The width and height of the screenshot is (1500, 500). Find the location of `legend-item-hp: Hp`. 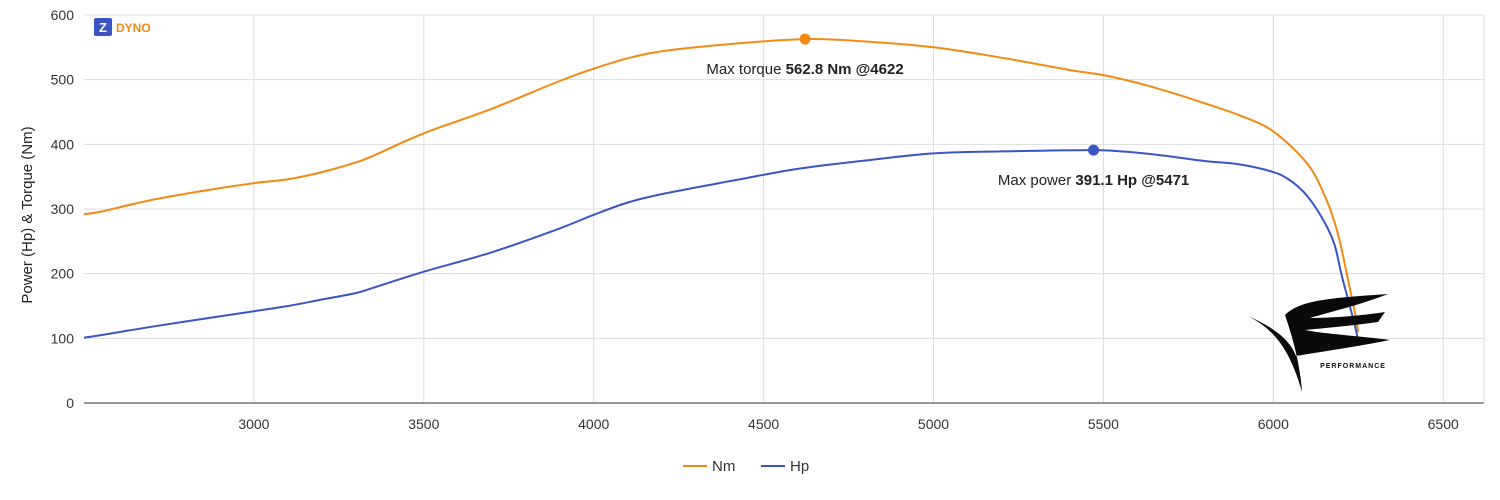

legend-item-hp: Hp is located at coordinates (785, 466).